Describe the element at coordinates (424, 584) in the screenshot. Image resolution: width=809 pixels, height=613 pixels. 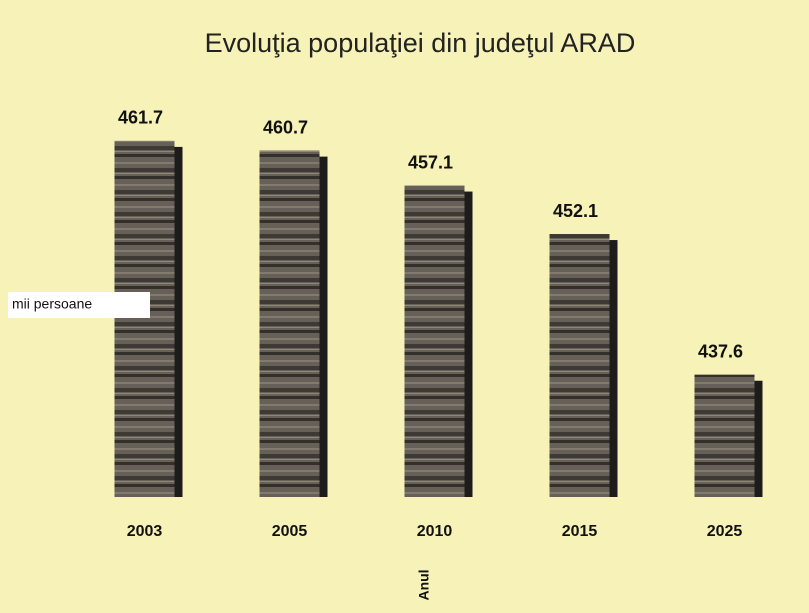
I see `x-axis-label: Anul` at that location.